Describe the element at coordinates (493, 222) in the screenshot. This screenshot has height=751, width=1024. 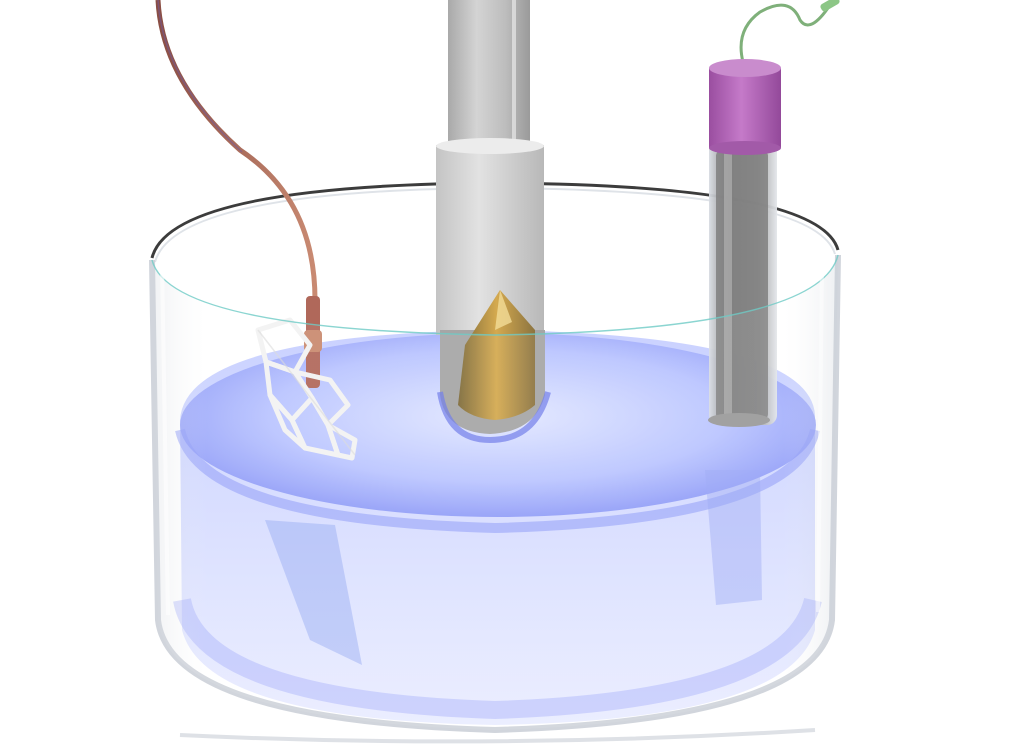
I see `working-electrode` at that location.